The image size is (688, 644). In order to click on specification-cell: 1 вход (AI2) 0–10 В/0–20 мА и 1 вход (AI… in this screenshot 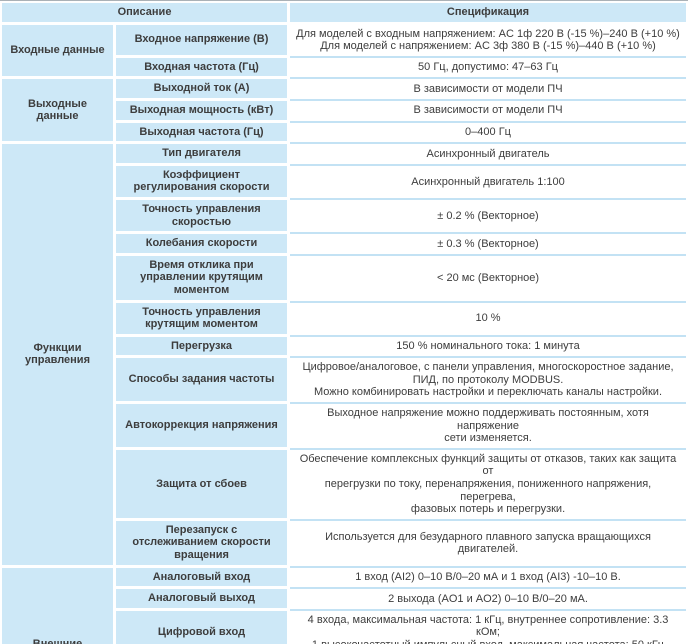, I will do `click(488, 578)`.